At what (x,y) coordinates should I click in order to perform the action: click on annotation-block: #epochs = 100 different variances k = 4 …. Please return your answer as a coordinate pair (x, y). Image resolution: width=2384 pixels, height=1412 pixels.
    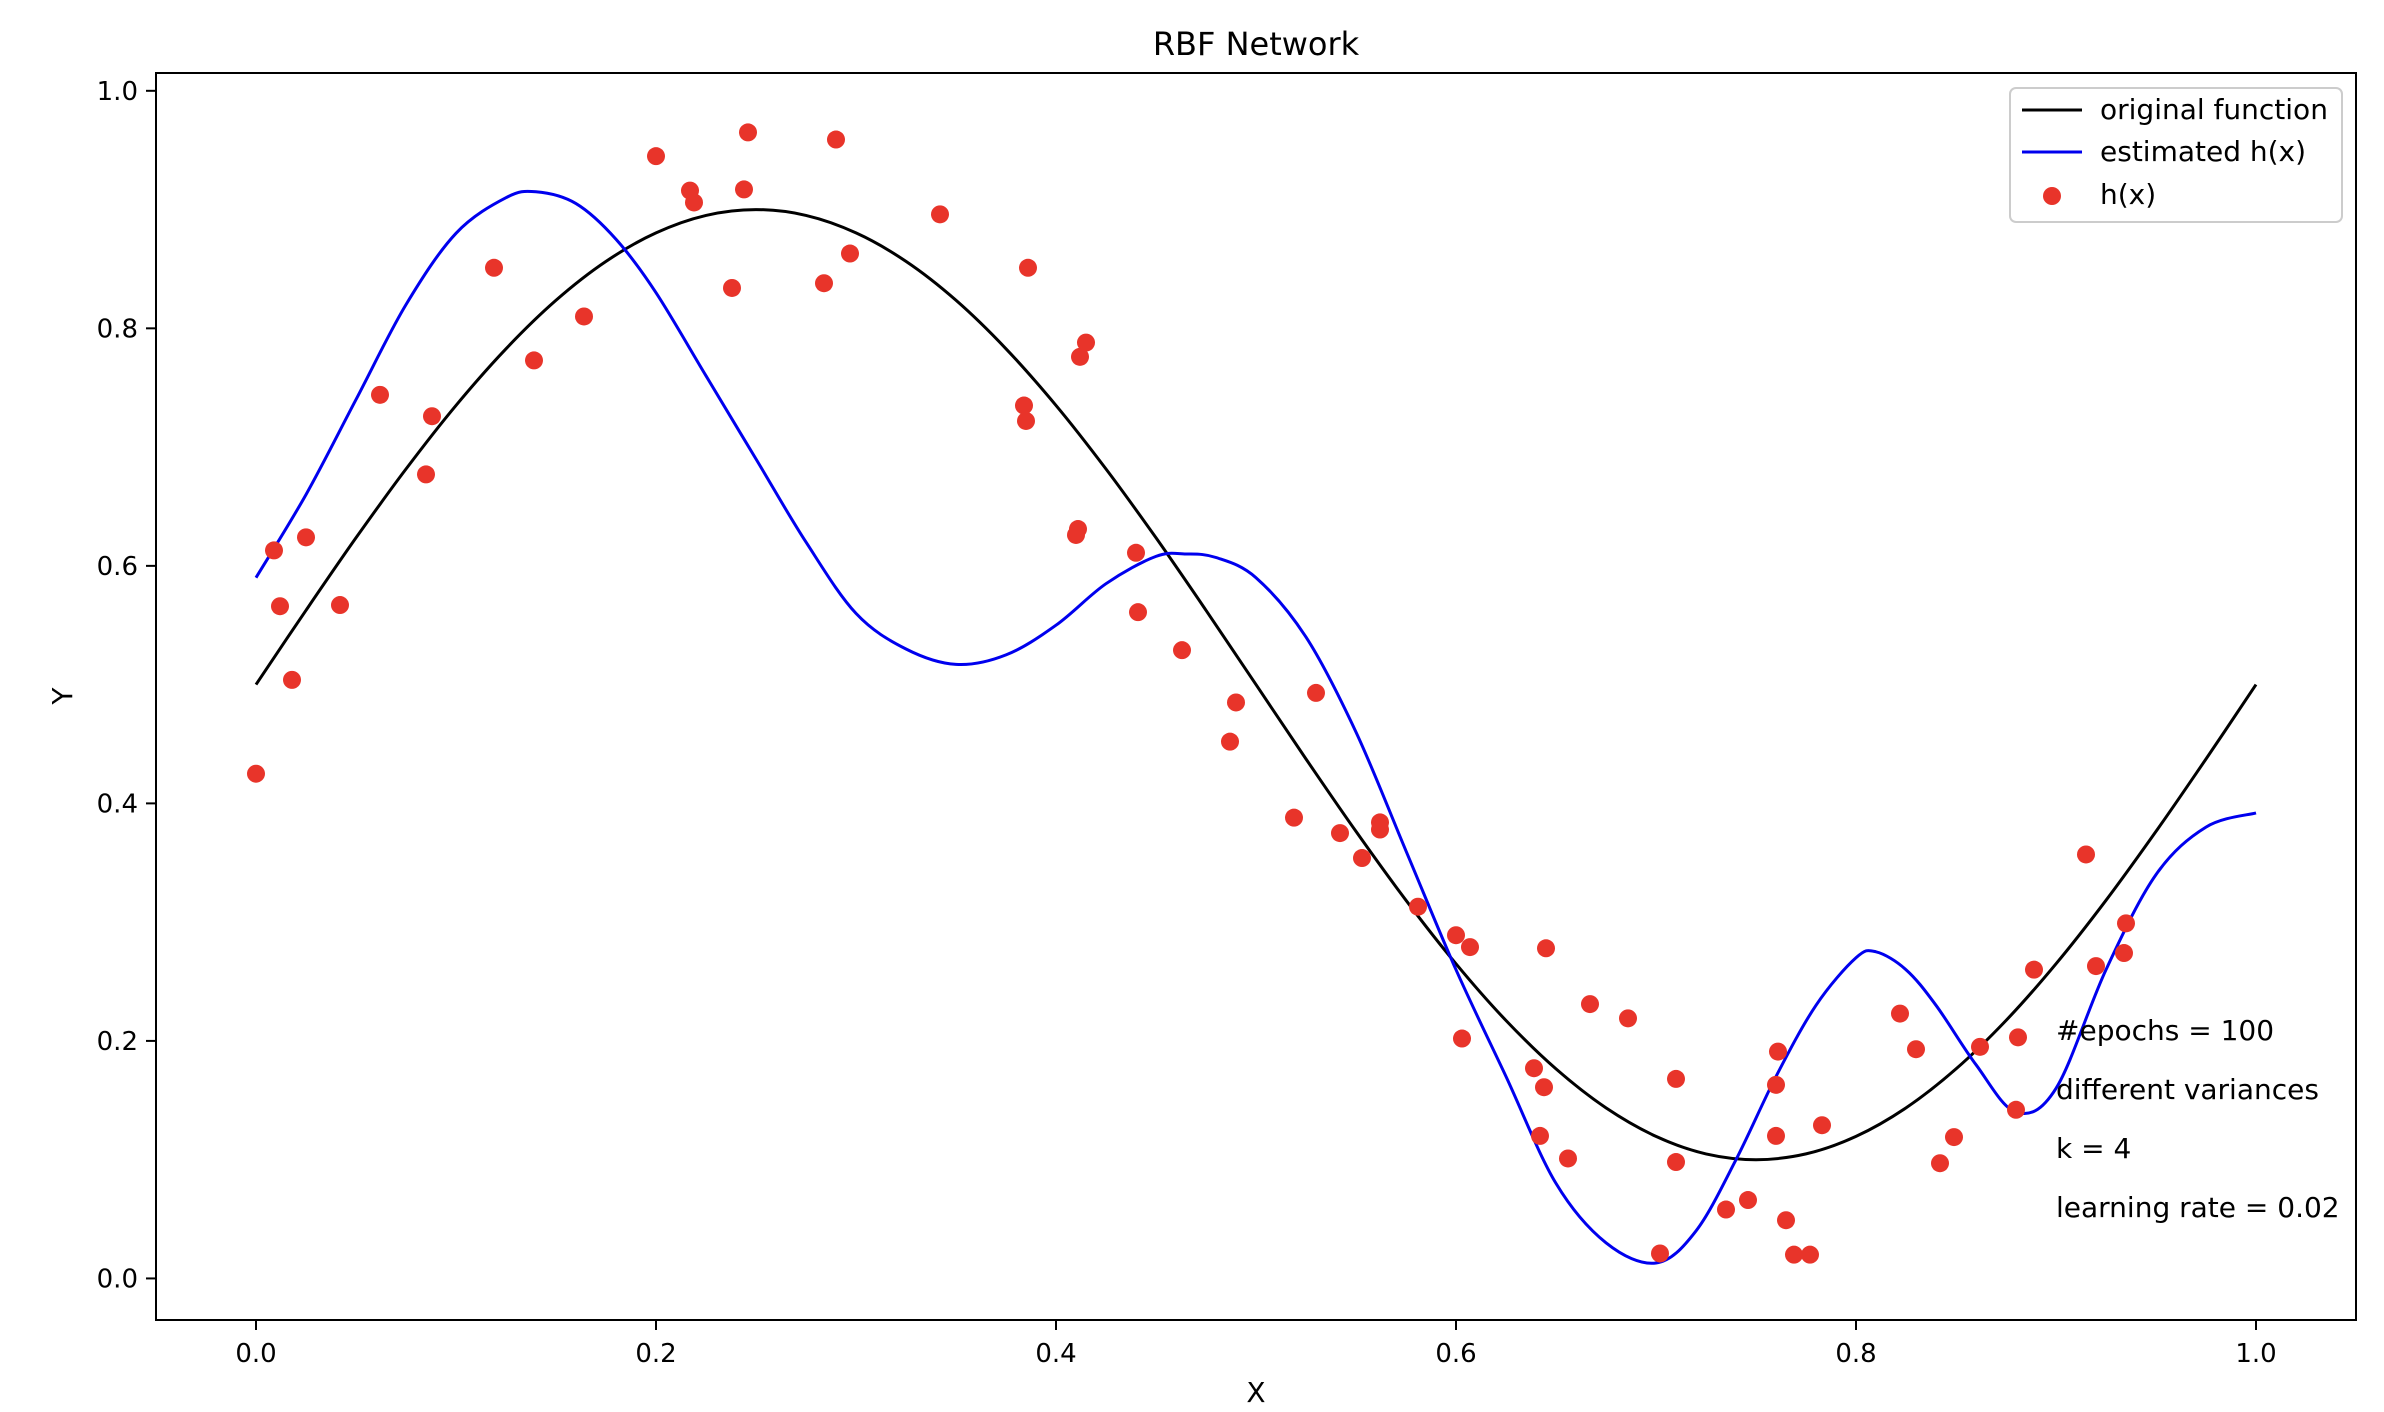
    Looking at the image, I should click on (2198, 1119).